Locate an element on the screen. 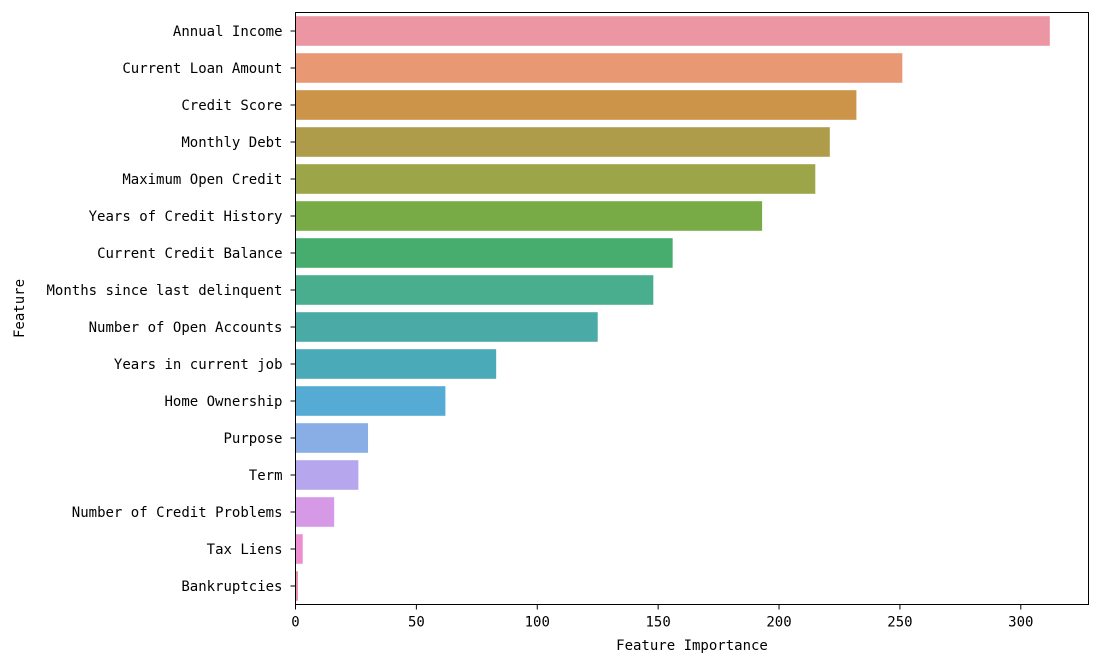 The height and width of the screenshot is (664, 1101). y-tick-label: Tax Liens is located at coordinates (245, 550).